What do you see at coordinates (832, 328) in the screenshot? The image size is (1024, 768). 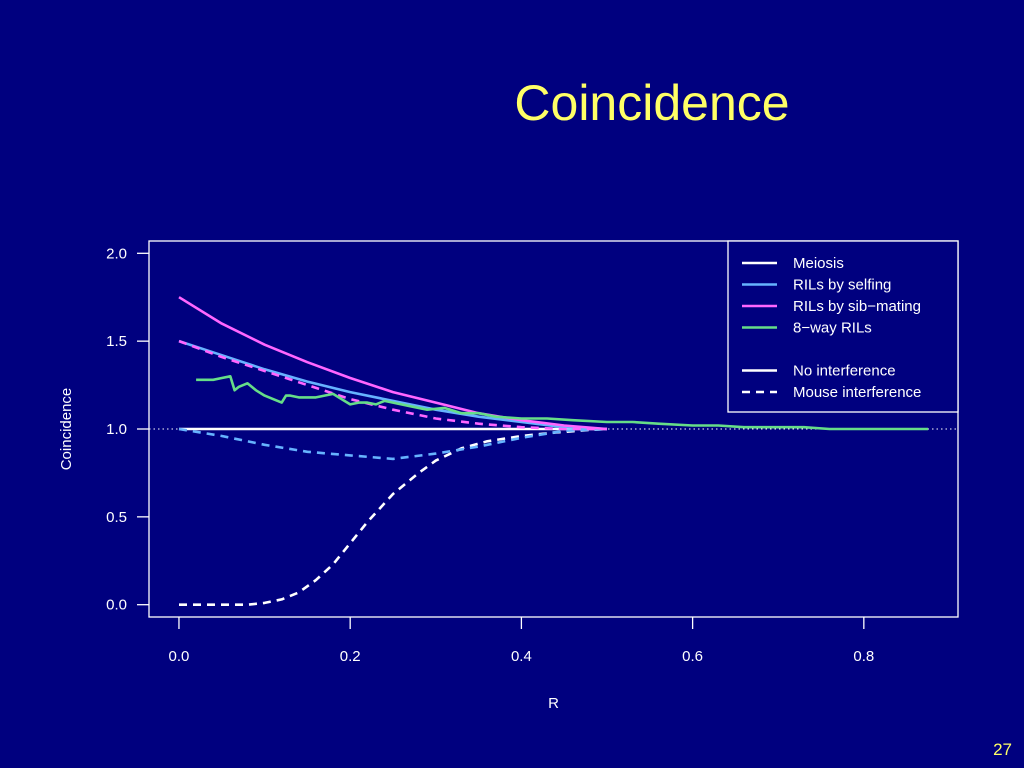 I see `legend-label: 8−way RILs` at bounding box center [832, 328].